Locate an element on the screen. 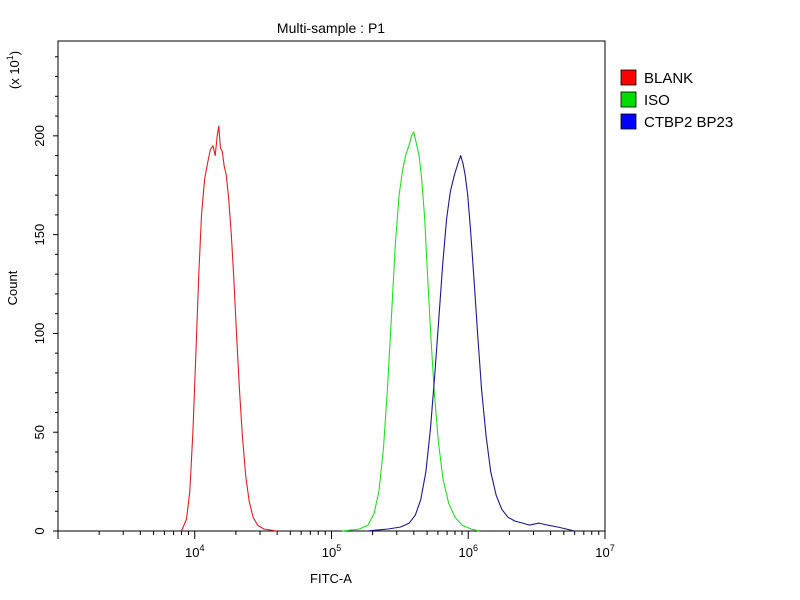 The height and width of the screenshot is (600, 800). x-tick-label: 10⁷ is located at coordinates (604, 551).